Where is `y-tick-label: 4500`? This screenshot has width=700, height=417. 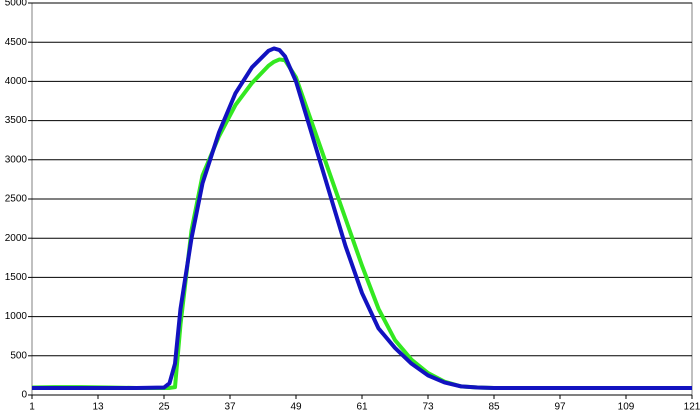
y-tick-label: 4500 is located at coordinates (16, 42).